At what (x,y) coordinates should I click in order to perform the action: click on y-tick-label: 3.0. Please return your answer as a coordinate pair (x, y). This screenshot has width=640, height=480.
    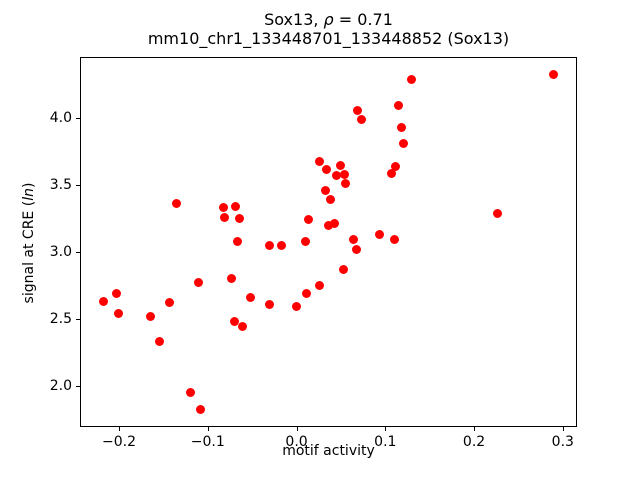
    Looking at the image, I should click on (60, 252).